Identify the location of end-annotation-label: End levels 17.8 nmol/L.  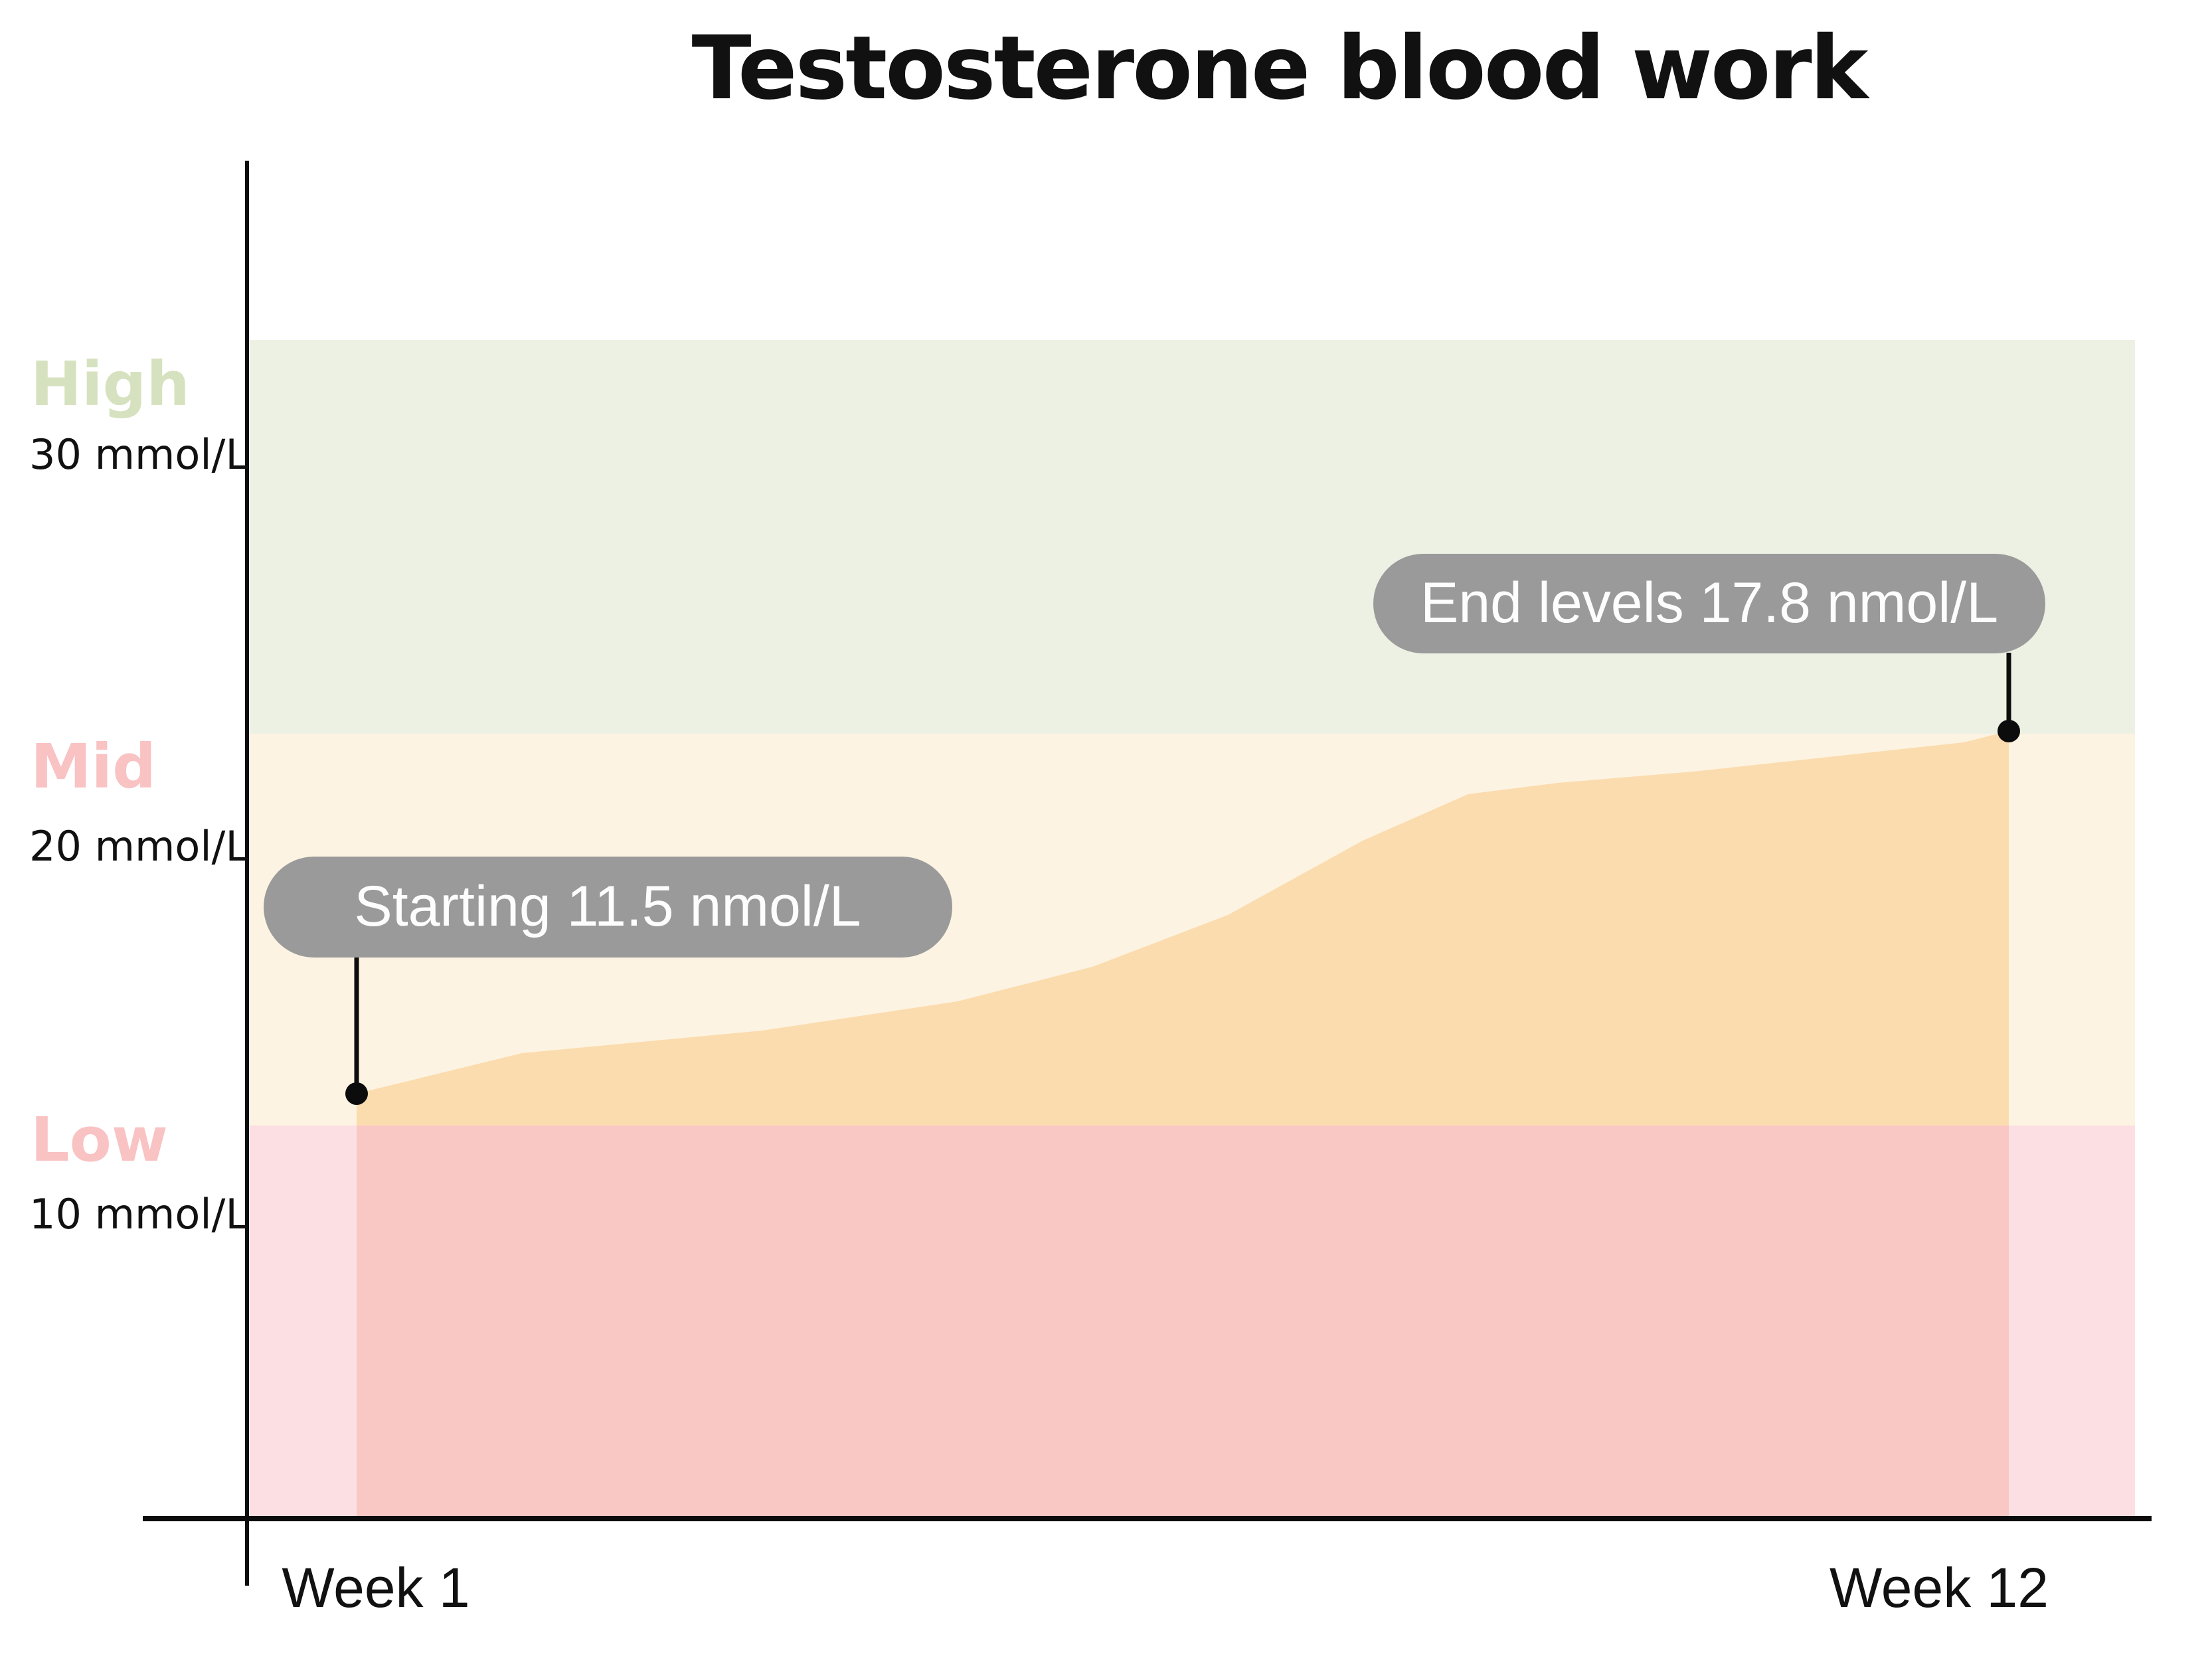
(1709, 603).